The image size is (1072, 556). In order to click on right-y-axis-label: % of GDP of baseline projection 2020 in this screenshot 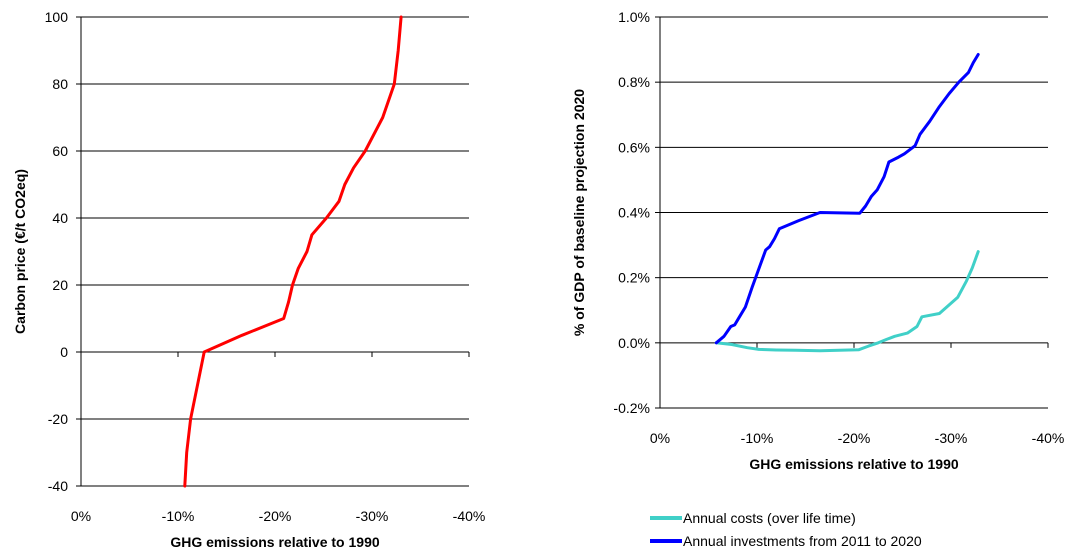, I will do `click(579, 212)`.